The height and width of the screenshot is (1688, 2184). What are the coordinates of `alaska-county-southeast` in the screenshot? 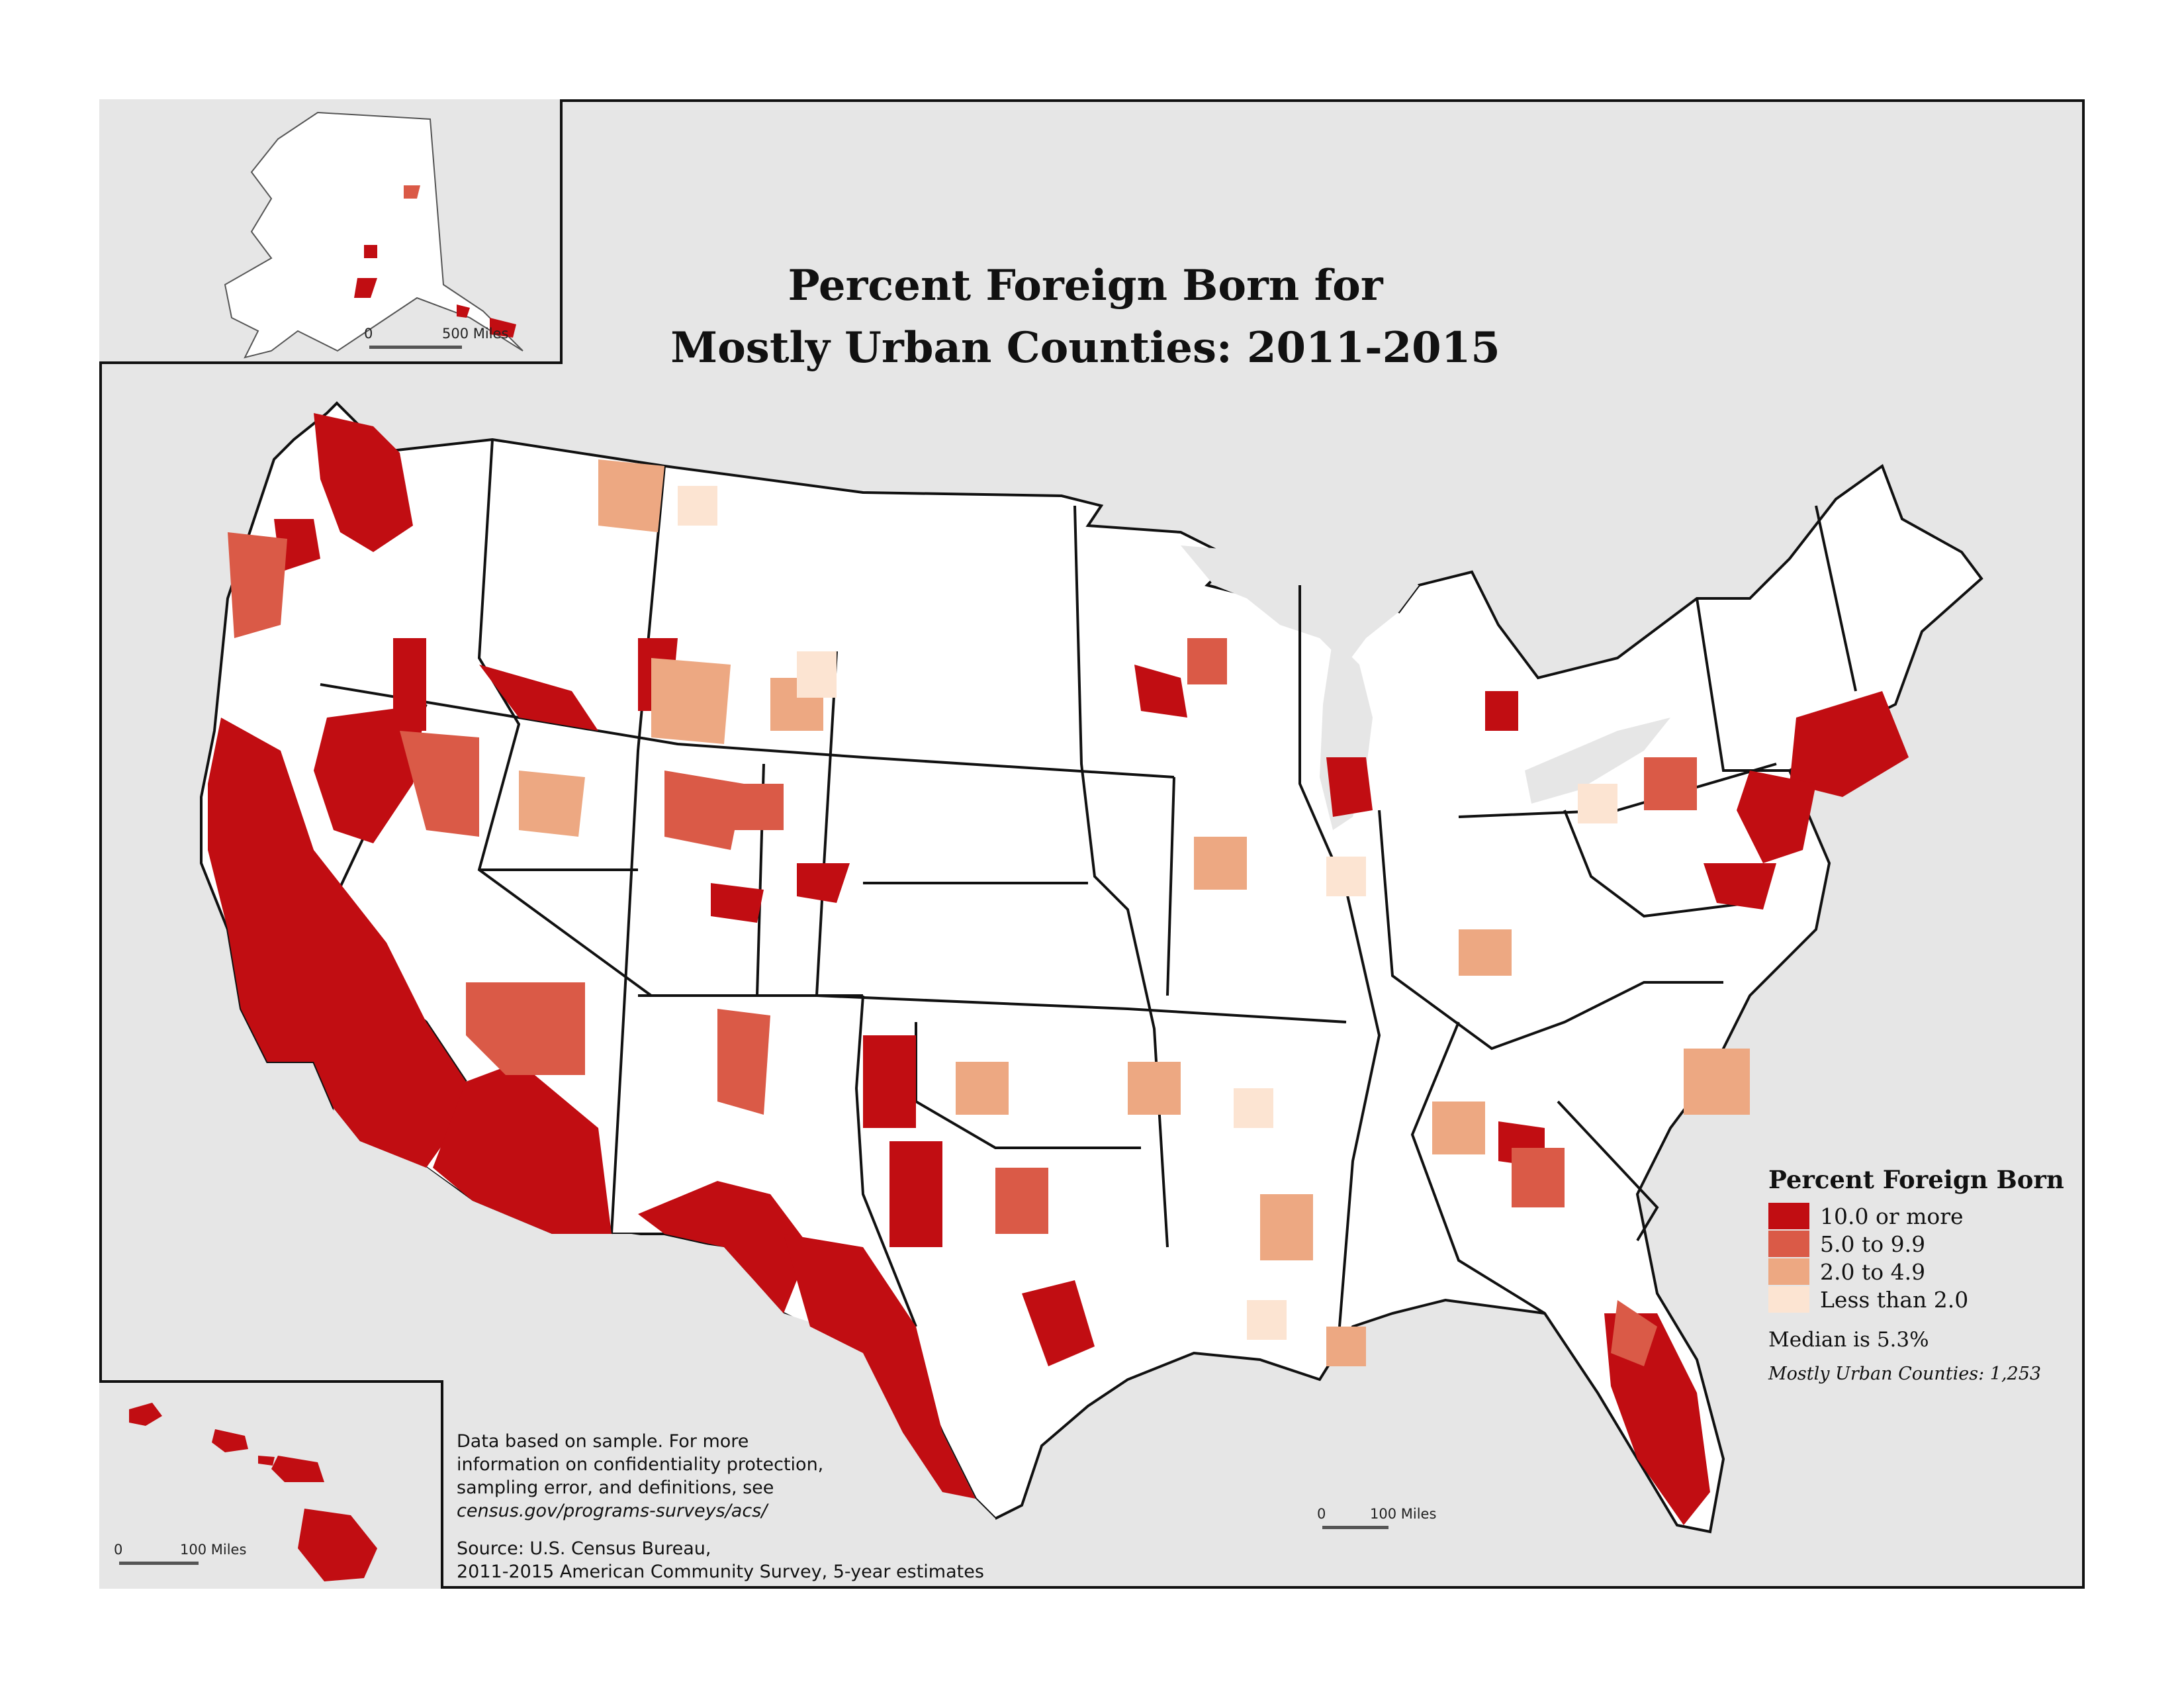 It's located at (464, 311).